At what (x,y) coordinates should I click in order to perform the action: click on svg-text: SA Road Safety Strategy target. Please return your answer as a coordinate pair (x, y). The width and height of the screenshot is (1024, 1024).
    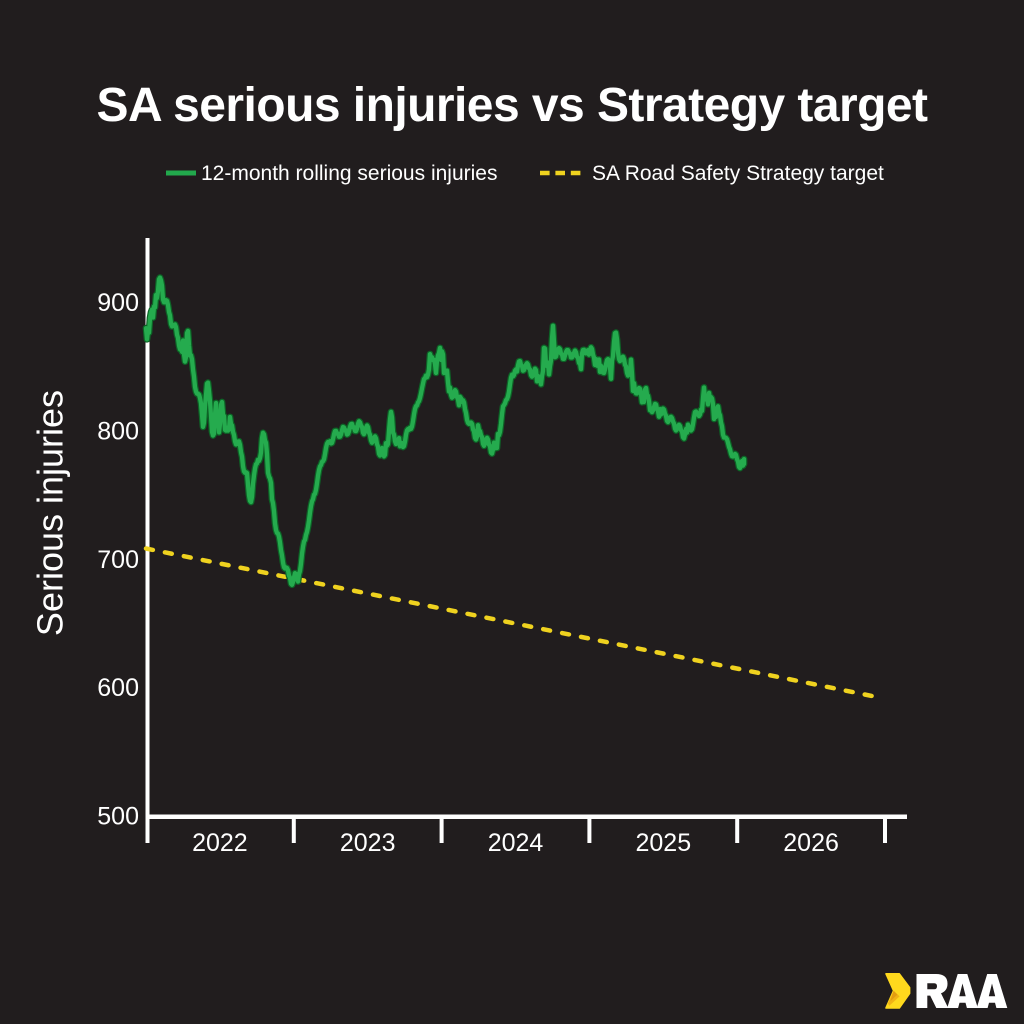
    Looking at the image, I should click on (738, 173).